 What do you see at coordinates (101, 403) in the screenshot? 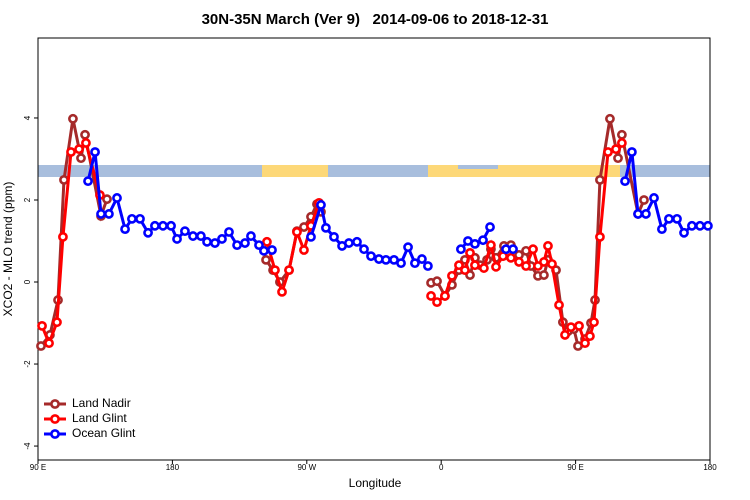
I see `legend-label: Land Nadir` at bounding box center [101, 403].